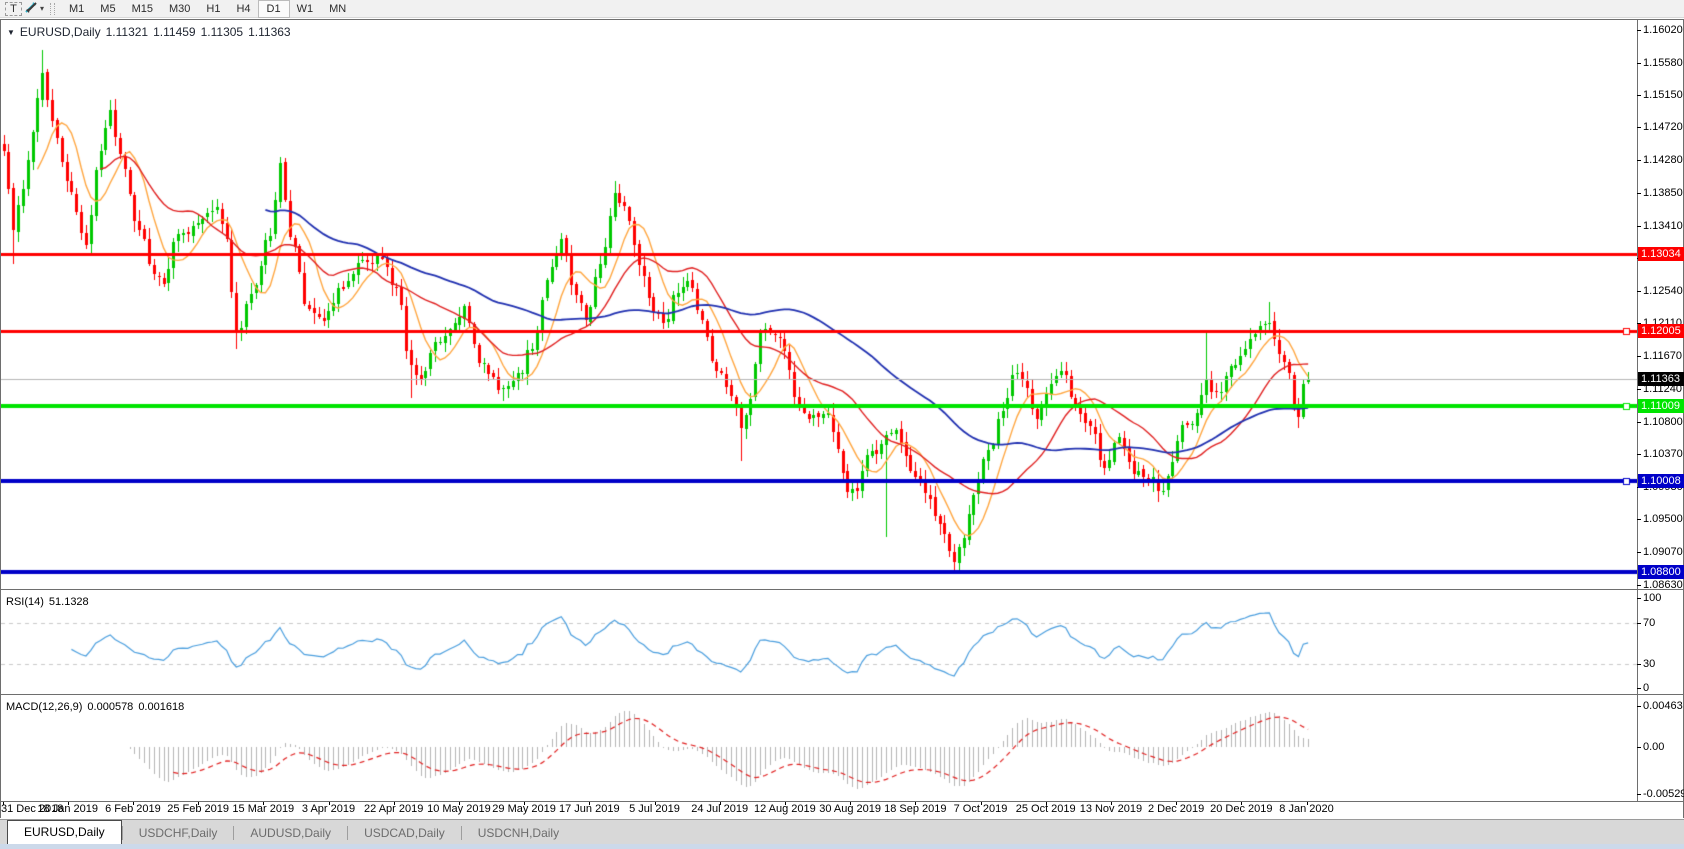 Image resolution: width=1684 pixels, height=849 pixels. What do you see at coordinates (459, 809) in the screenshot?
I see `date-tick-label: 10 May 2019` at bounding box center [459, 809].